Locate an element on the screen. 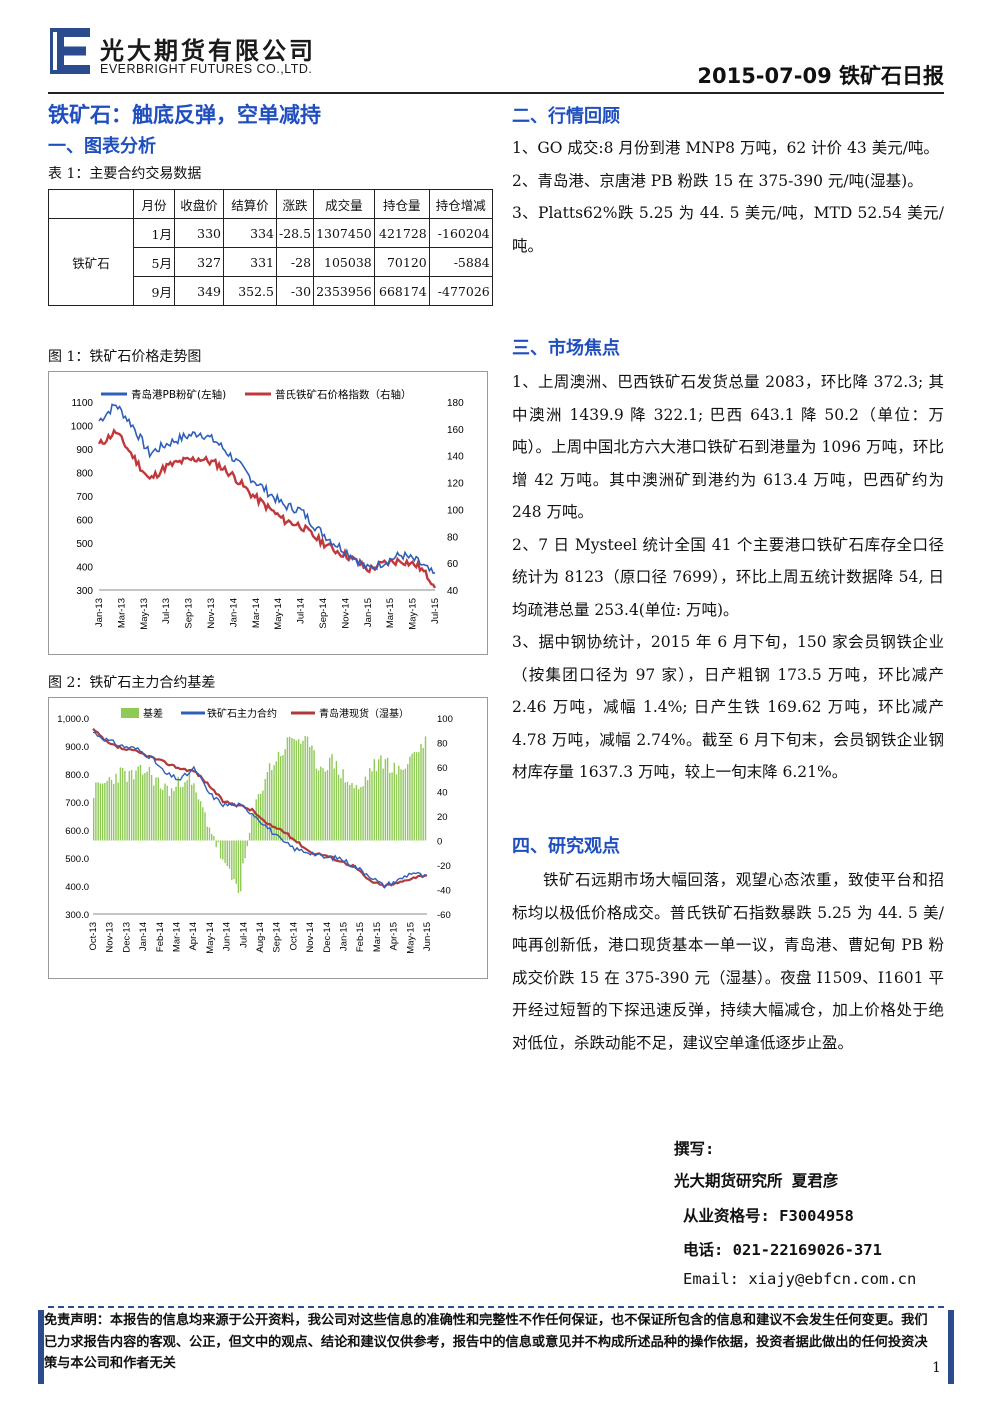 The image size is (992, 1403). series-line-futures is located at coordinates (260, 810).